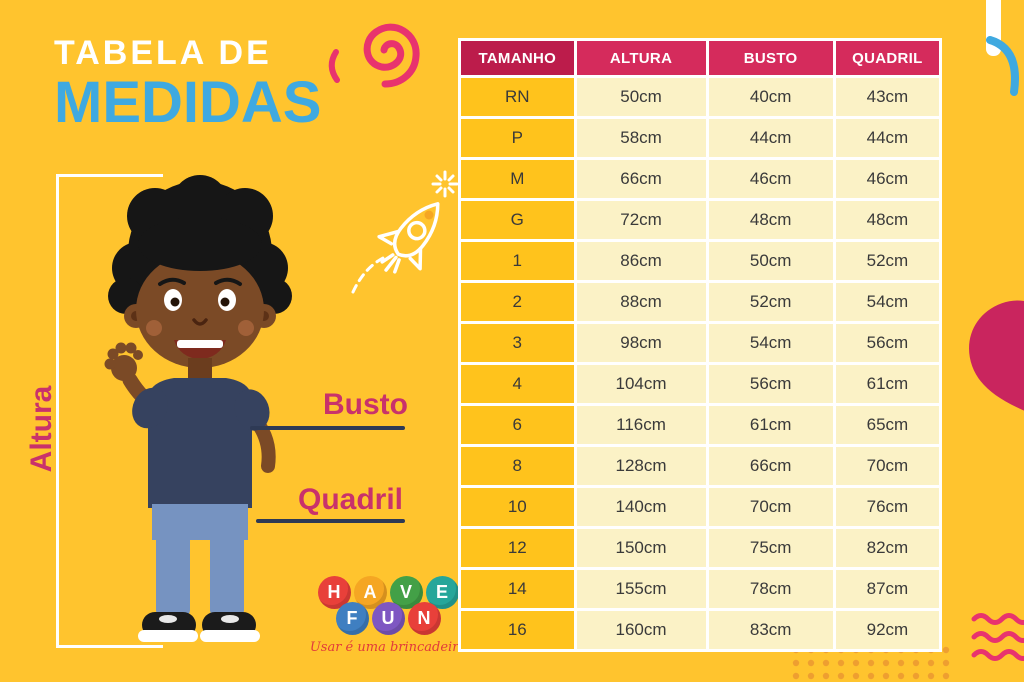 This screenshot has height=682, width=1024. What do you see at coordinates (770, 97) in the screenshot?
I see `cell-value: 40cm` at bounding box center [770, 97].